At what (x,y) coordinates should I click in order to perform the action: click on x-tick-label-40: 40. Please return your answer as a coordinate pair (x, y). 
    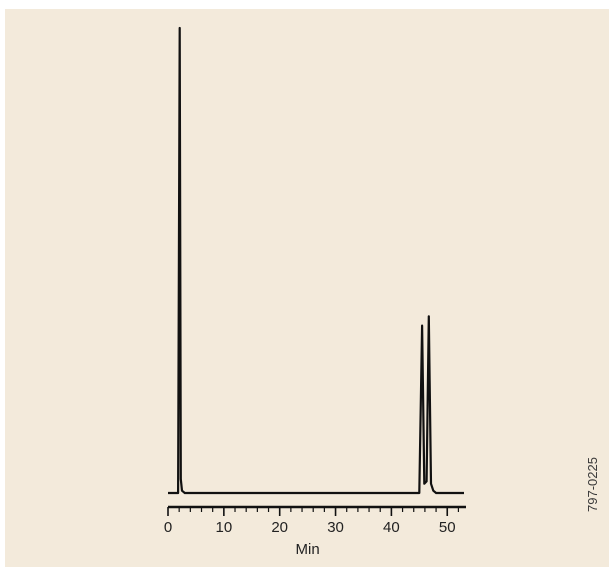
    Looking at the image, I should click on (391, 527).